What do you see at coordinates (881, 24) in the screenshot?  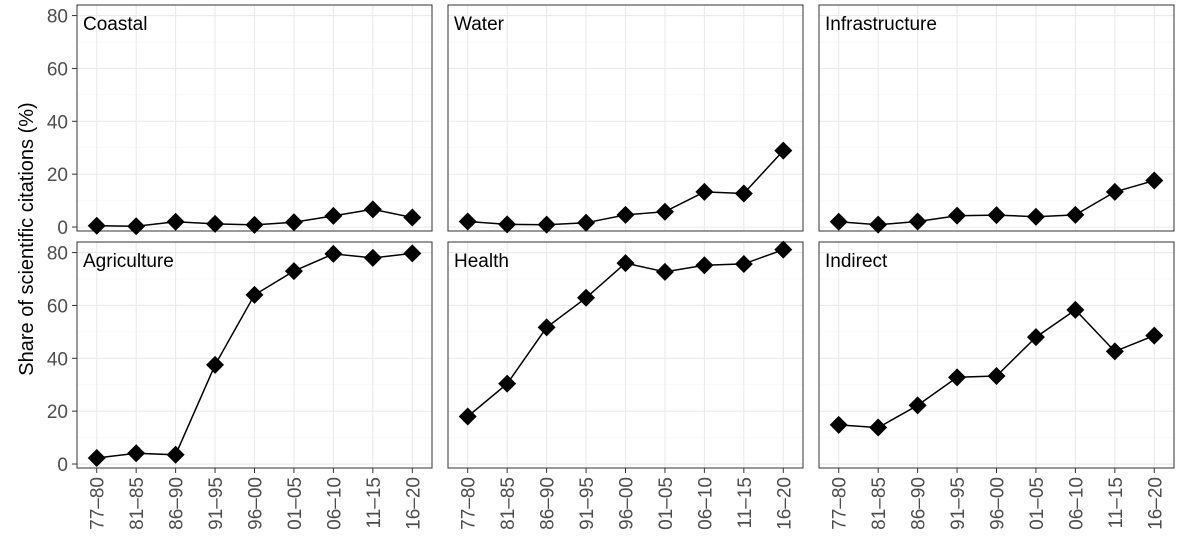 I see `panel-title: Infrastructure` at bounding box center [881, 24].